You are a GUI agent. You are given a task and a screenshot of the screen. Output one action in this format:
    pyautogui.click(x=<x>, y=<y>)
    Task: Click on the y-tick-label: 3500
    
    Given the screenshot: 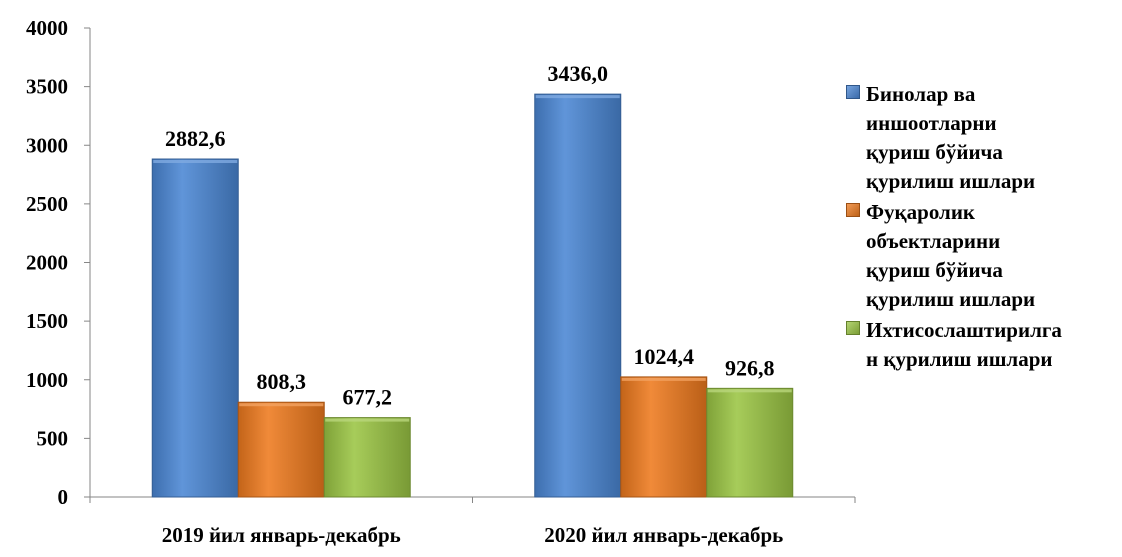 What is the action you would take?
    pyautogui.click(x=47, y=87)
    